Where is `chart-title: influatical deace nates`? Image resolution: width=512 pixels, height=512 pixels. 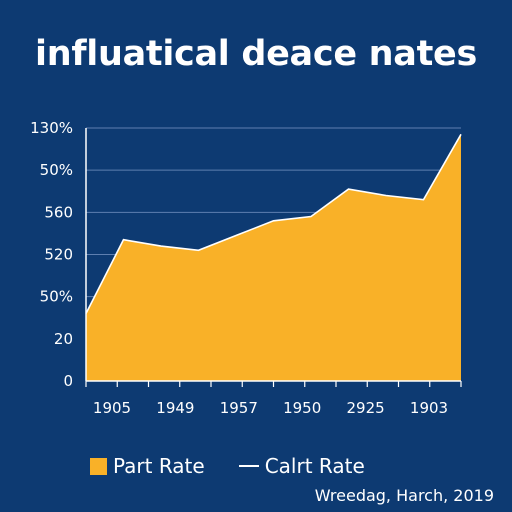
chart-title: influatical deace nates is located at coordinates (256, 54).